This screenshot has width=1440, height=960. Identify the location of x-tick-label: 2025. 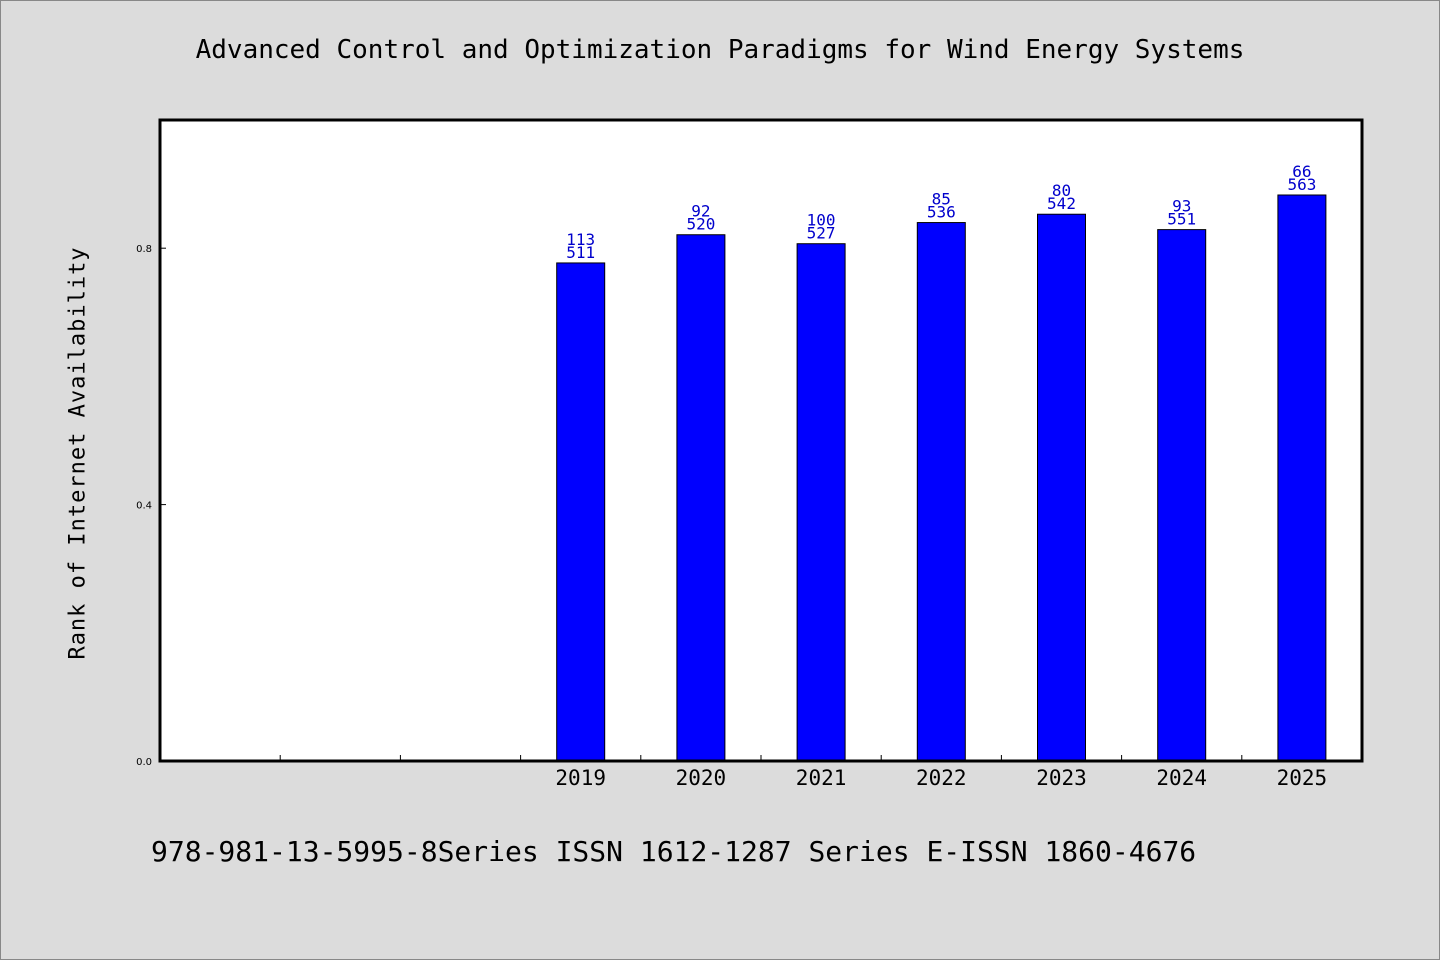
(1302, 778).